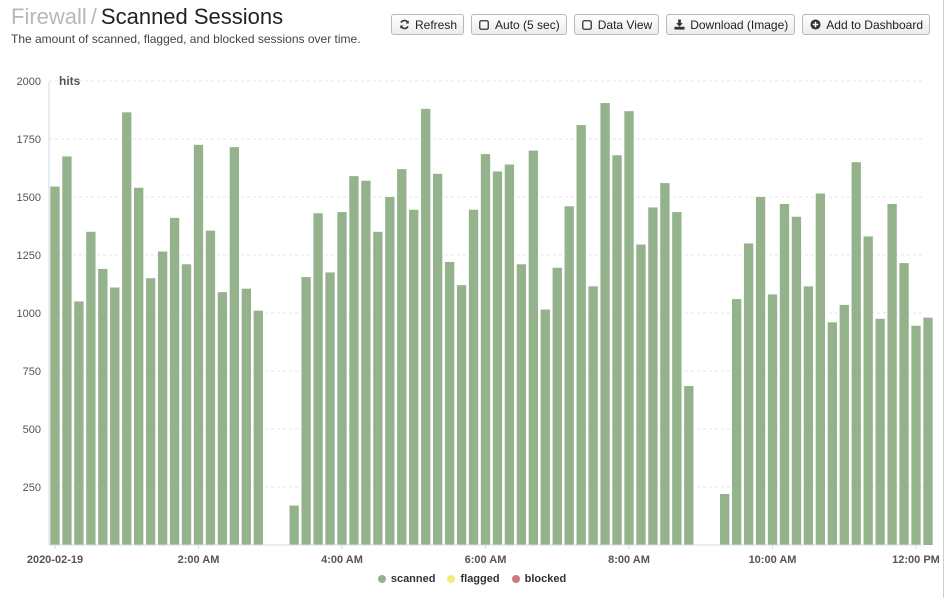 The height and width of the screenshot is (598, 944). Describe the element at coordinates (625, 24) in the screenshot. I see `data-view-label: Data View` at that location.